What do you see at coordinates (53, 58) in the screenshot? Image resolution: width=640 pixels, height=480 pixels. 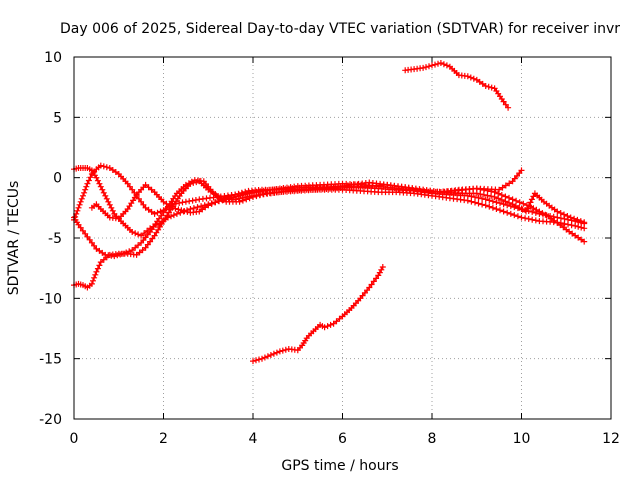 I see `y-tick-label: 10` at bounding box center [53, 58].